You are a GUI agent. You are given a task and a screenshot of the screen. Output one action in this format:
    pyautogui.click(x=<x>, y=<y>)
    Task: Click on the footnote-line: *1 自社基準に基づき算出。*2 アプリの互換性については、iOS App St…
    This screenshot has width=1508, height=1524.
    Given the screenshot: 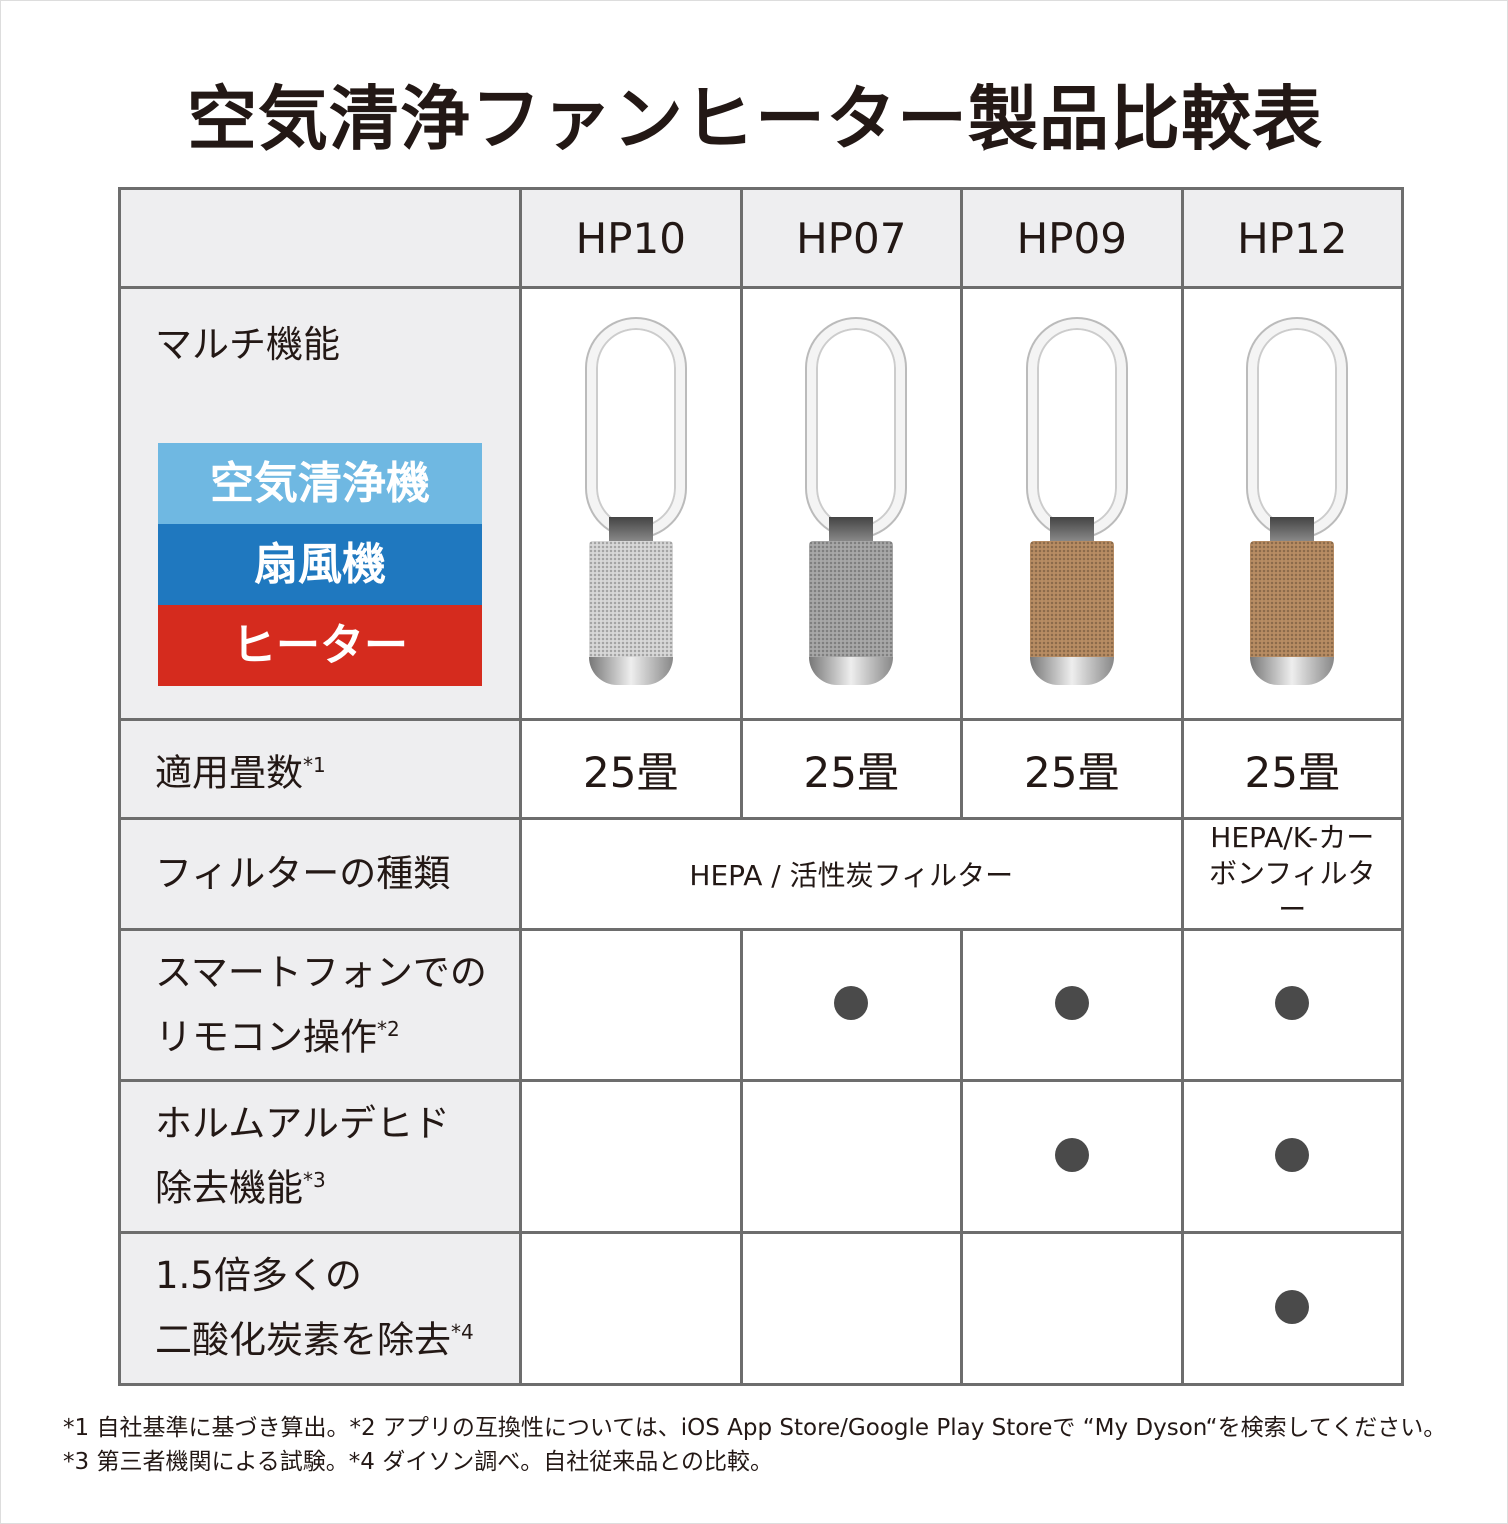 What is the action you would take?
    pyautogui.click(x=755, y=1428)
    